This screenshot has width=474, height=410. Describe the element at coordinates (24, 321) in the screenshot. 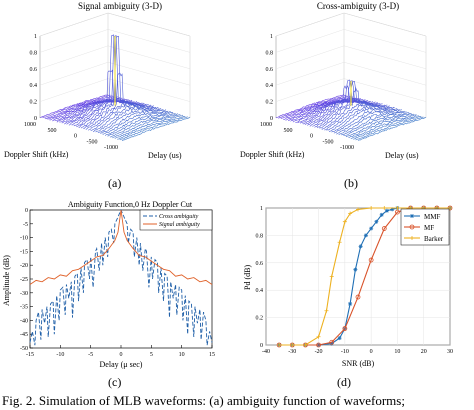

I see `y-tick-label: -40` at that location.